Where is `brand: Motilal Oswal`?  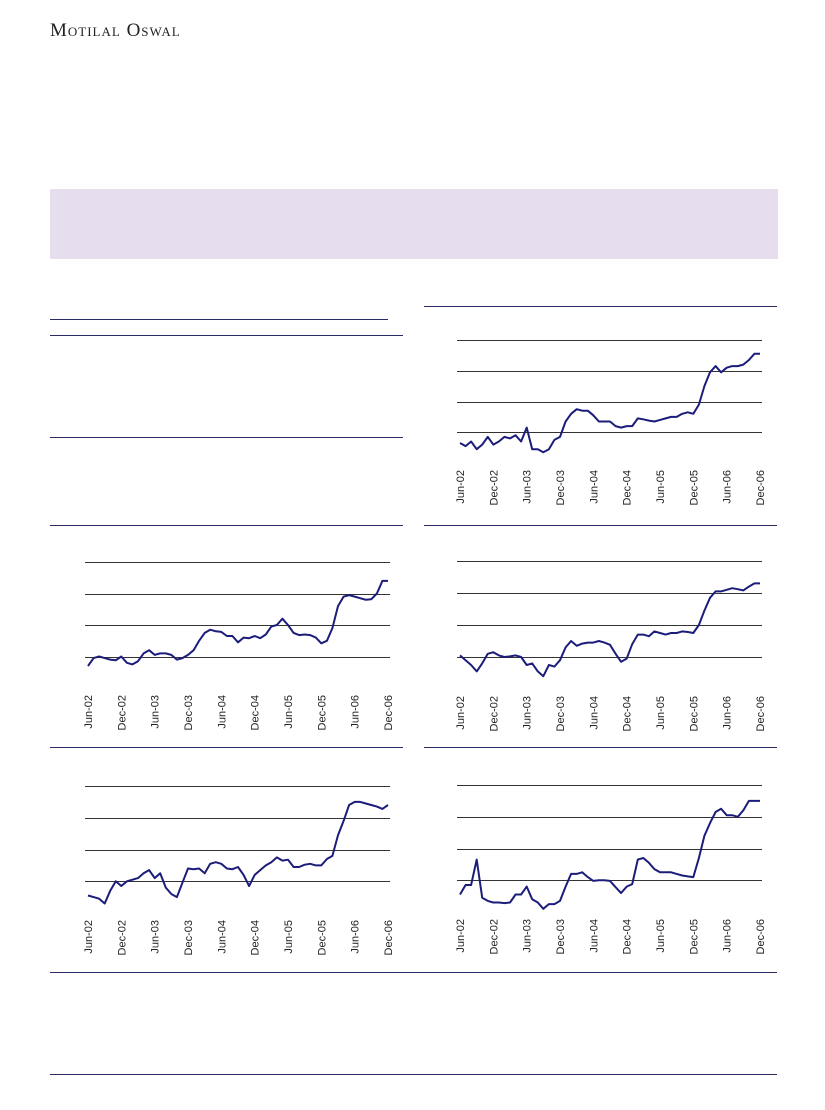 brand: Motilal Oswal is located at coordinates (115, 30).